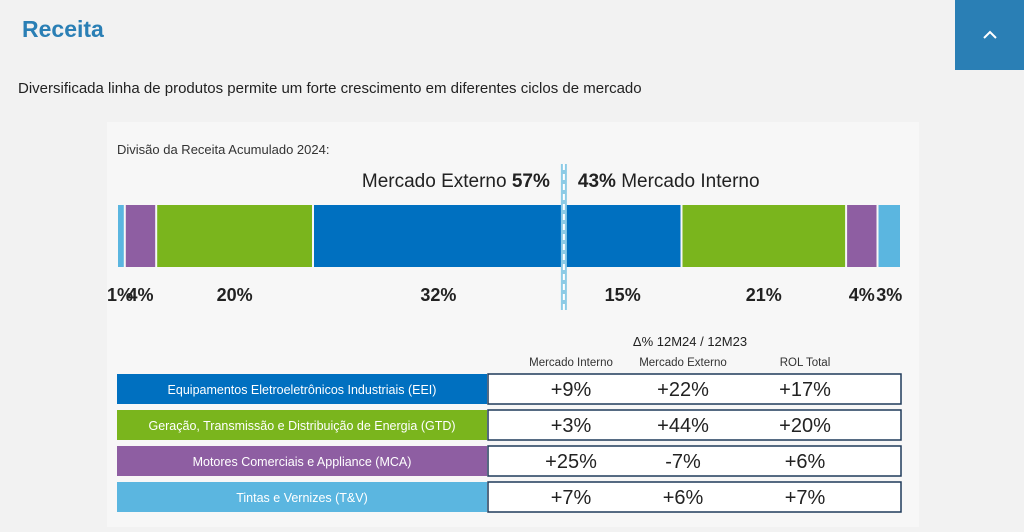  I want to click on row-category-label: Tintas e Vernizes (T&V), so click(302, 498).